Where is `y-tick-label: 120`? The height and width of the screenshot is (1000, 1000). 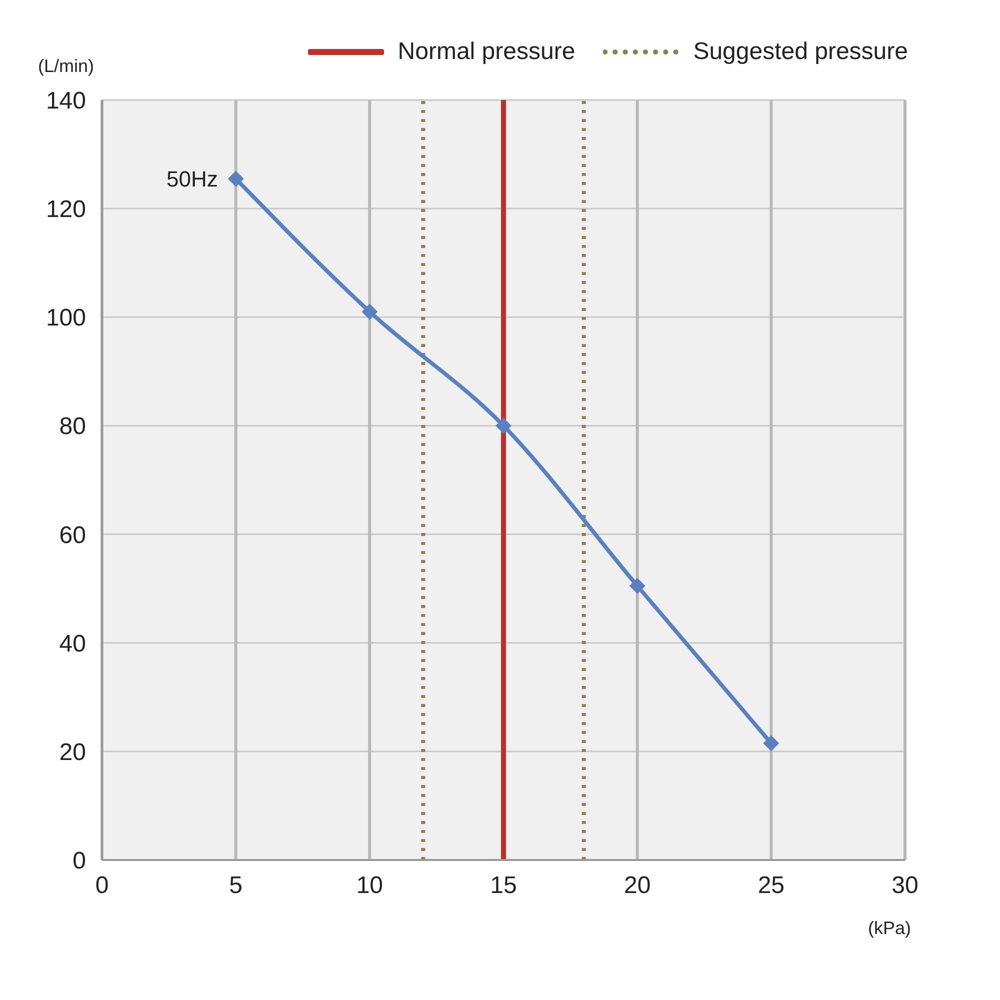 y-tick-label: 120 is located at coordinates (66, 210).